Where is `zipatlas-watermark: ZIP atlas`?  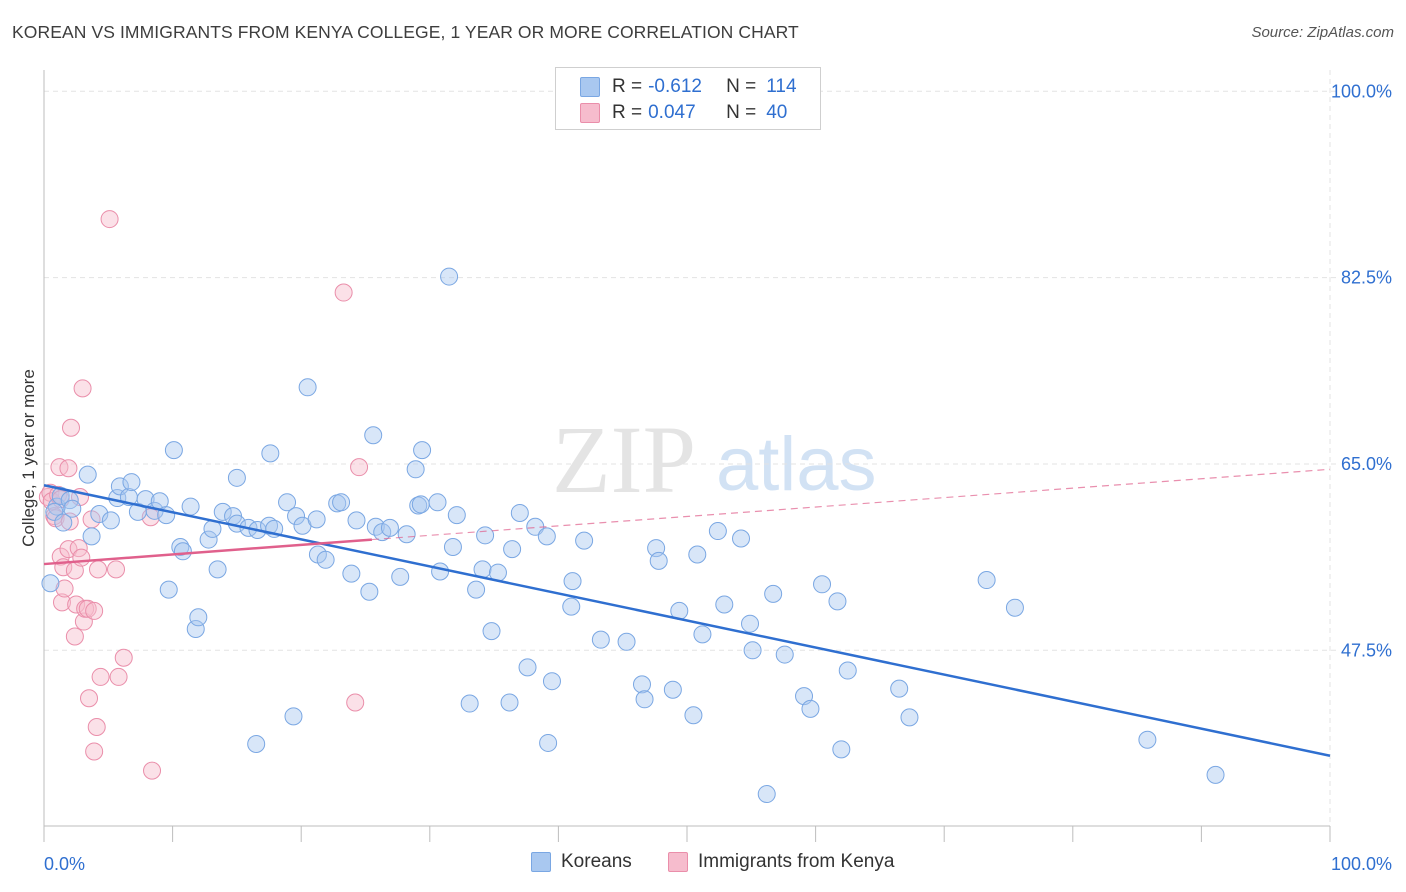
zipatlas-watermark: ZIP atlas is located at coordinates (714, 459).